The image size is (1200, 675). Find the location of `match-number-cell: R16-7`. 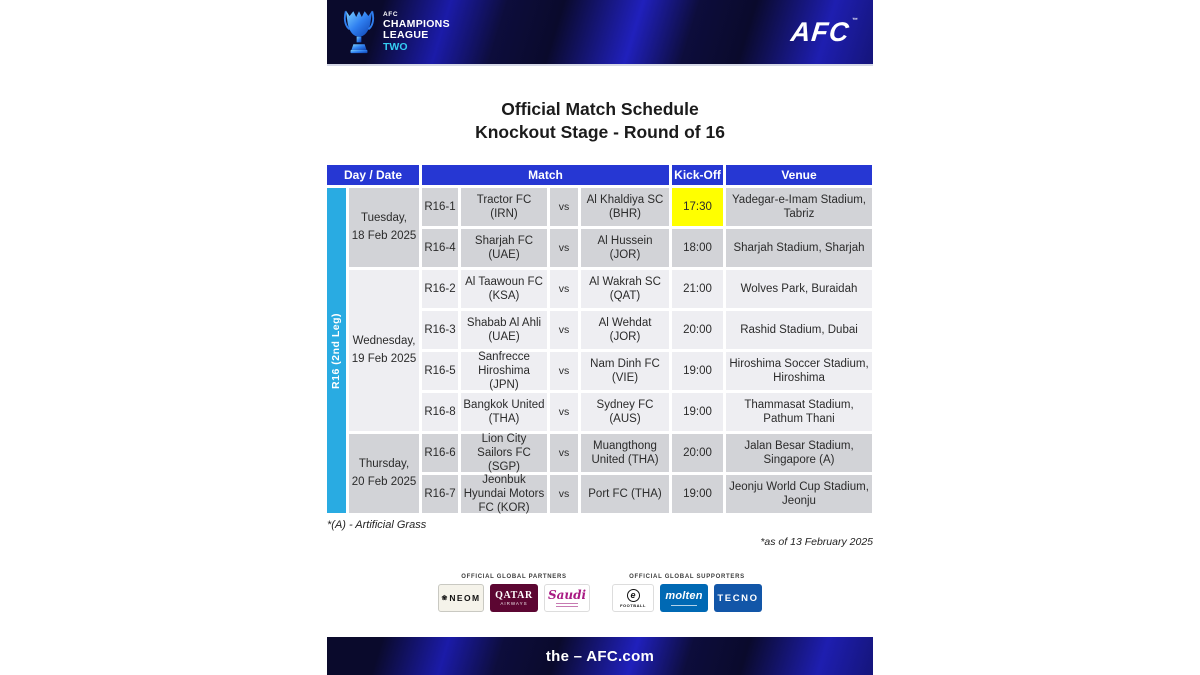

match-number-cell: R16-7 is located at coordinates (440, 494).